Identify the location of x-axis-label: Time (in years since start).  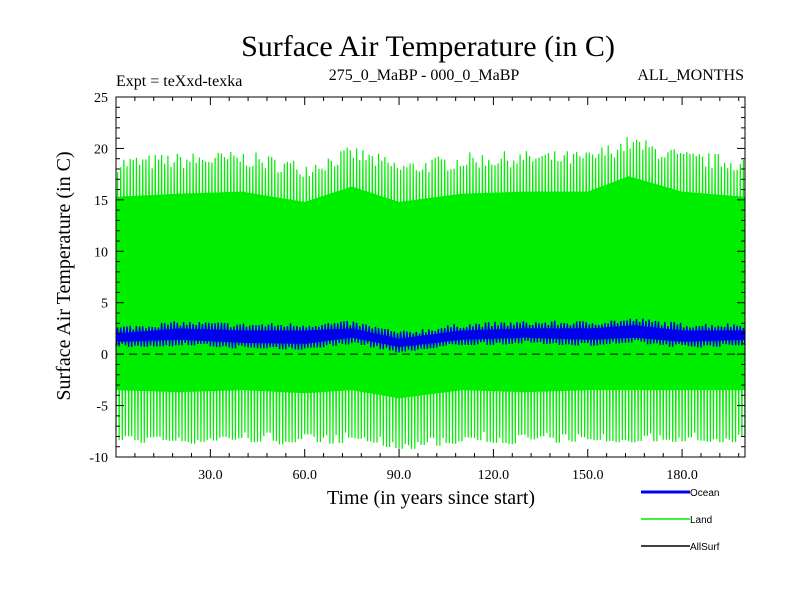
(431, 498).